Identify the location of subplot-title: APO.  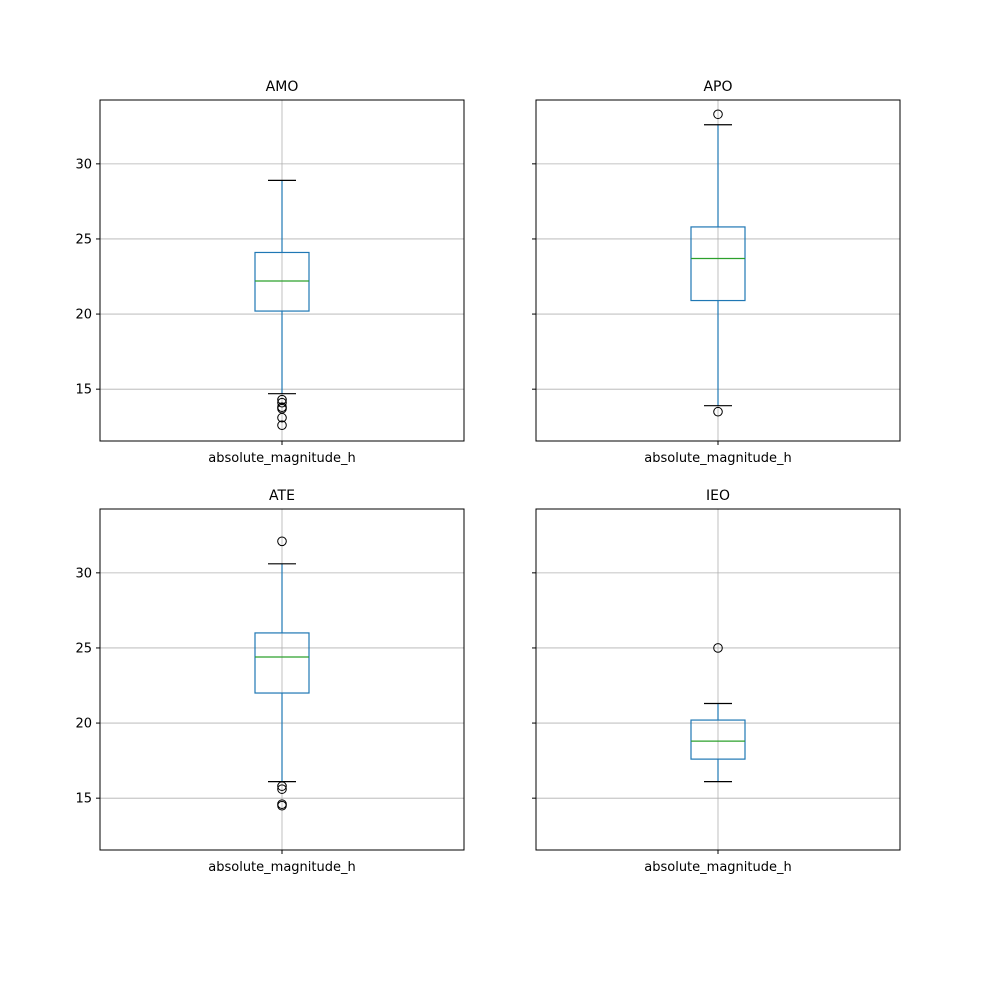
(717, 87).